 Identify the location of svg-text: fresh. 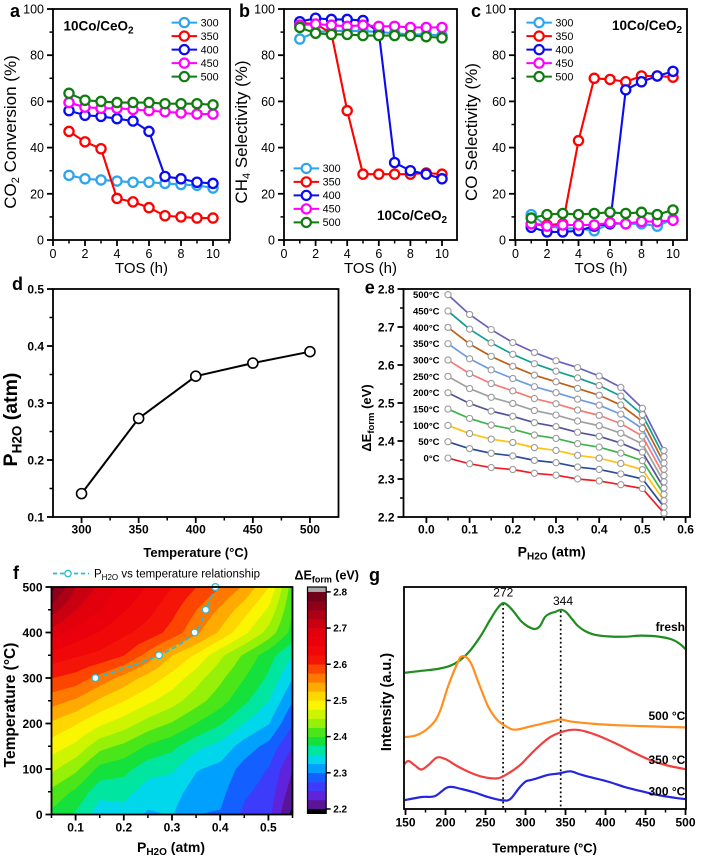
(670, 627).